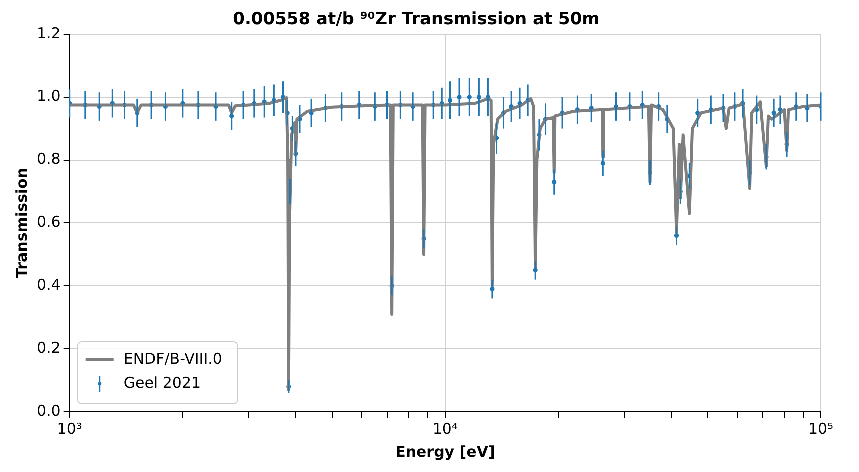  What do you see at coordinates (48, 33) in the screenshot?
I see `y-tick-label: 1.2` at bounding box center [48, 33].